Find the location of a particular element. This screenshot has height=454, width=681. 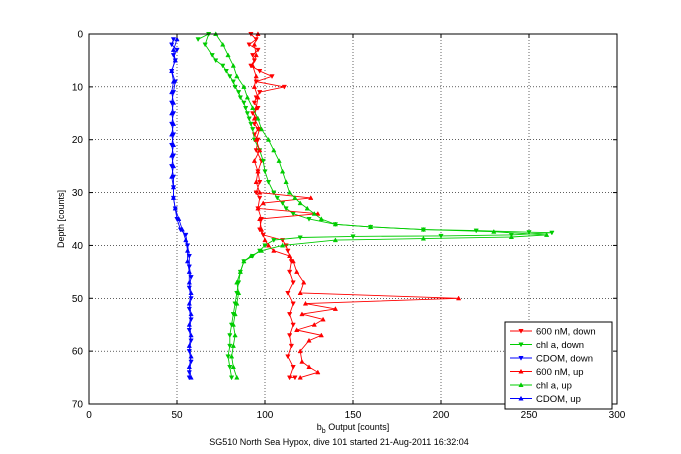

x-axis-label-subscript: b is located at coordinates (324, 431).